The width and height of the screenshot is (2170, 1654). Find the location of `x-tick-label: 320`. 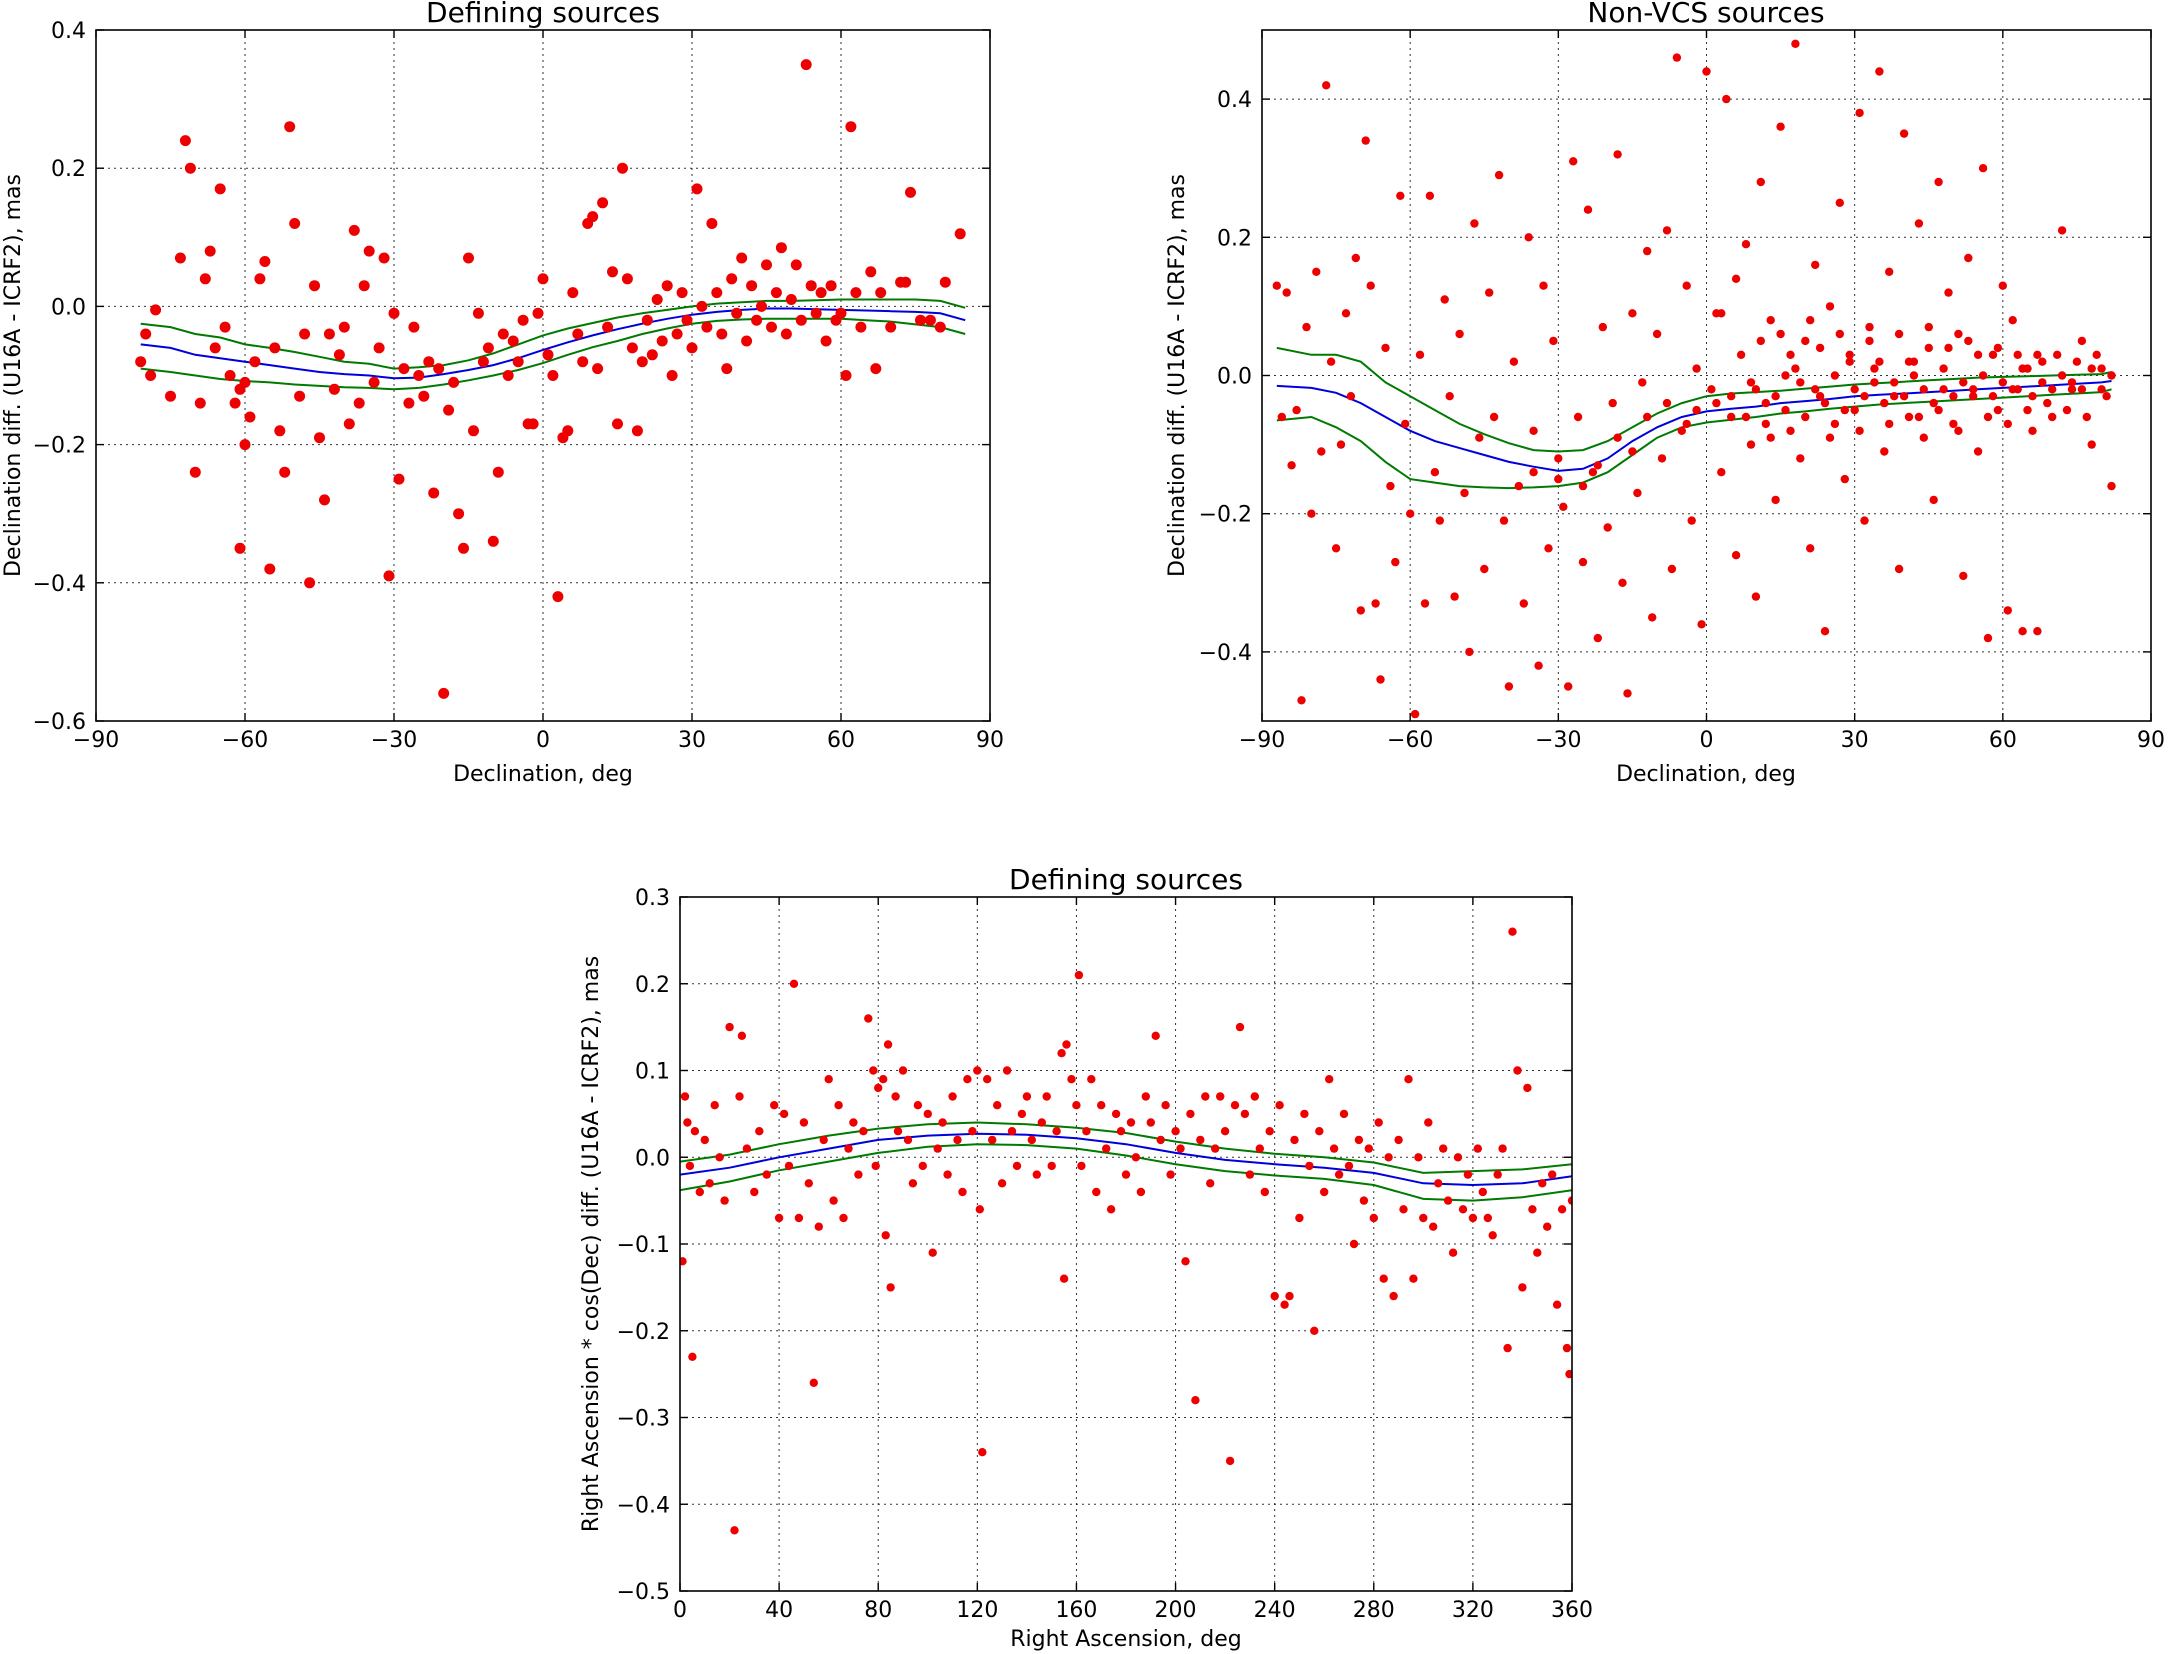

x-tick-label: 320 is located at coordinates (1473, 1610).